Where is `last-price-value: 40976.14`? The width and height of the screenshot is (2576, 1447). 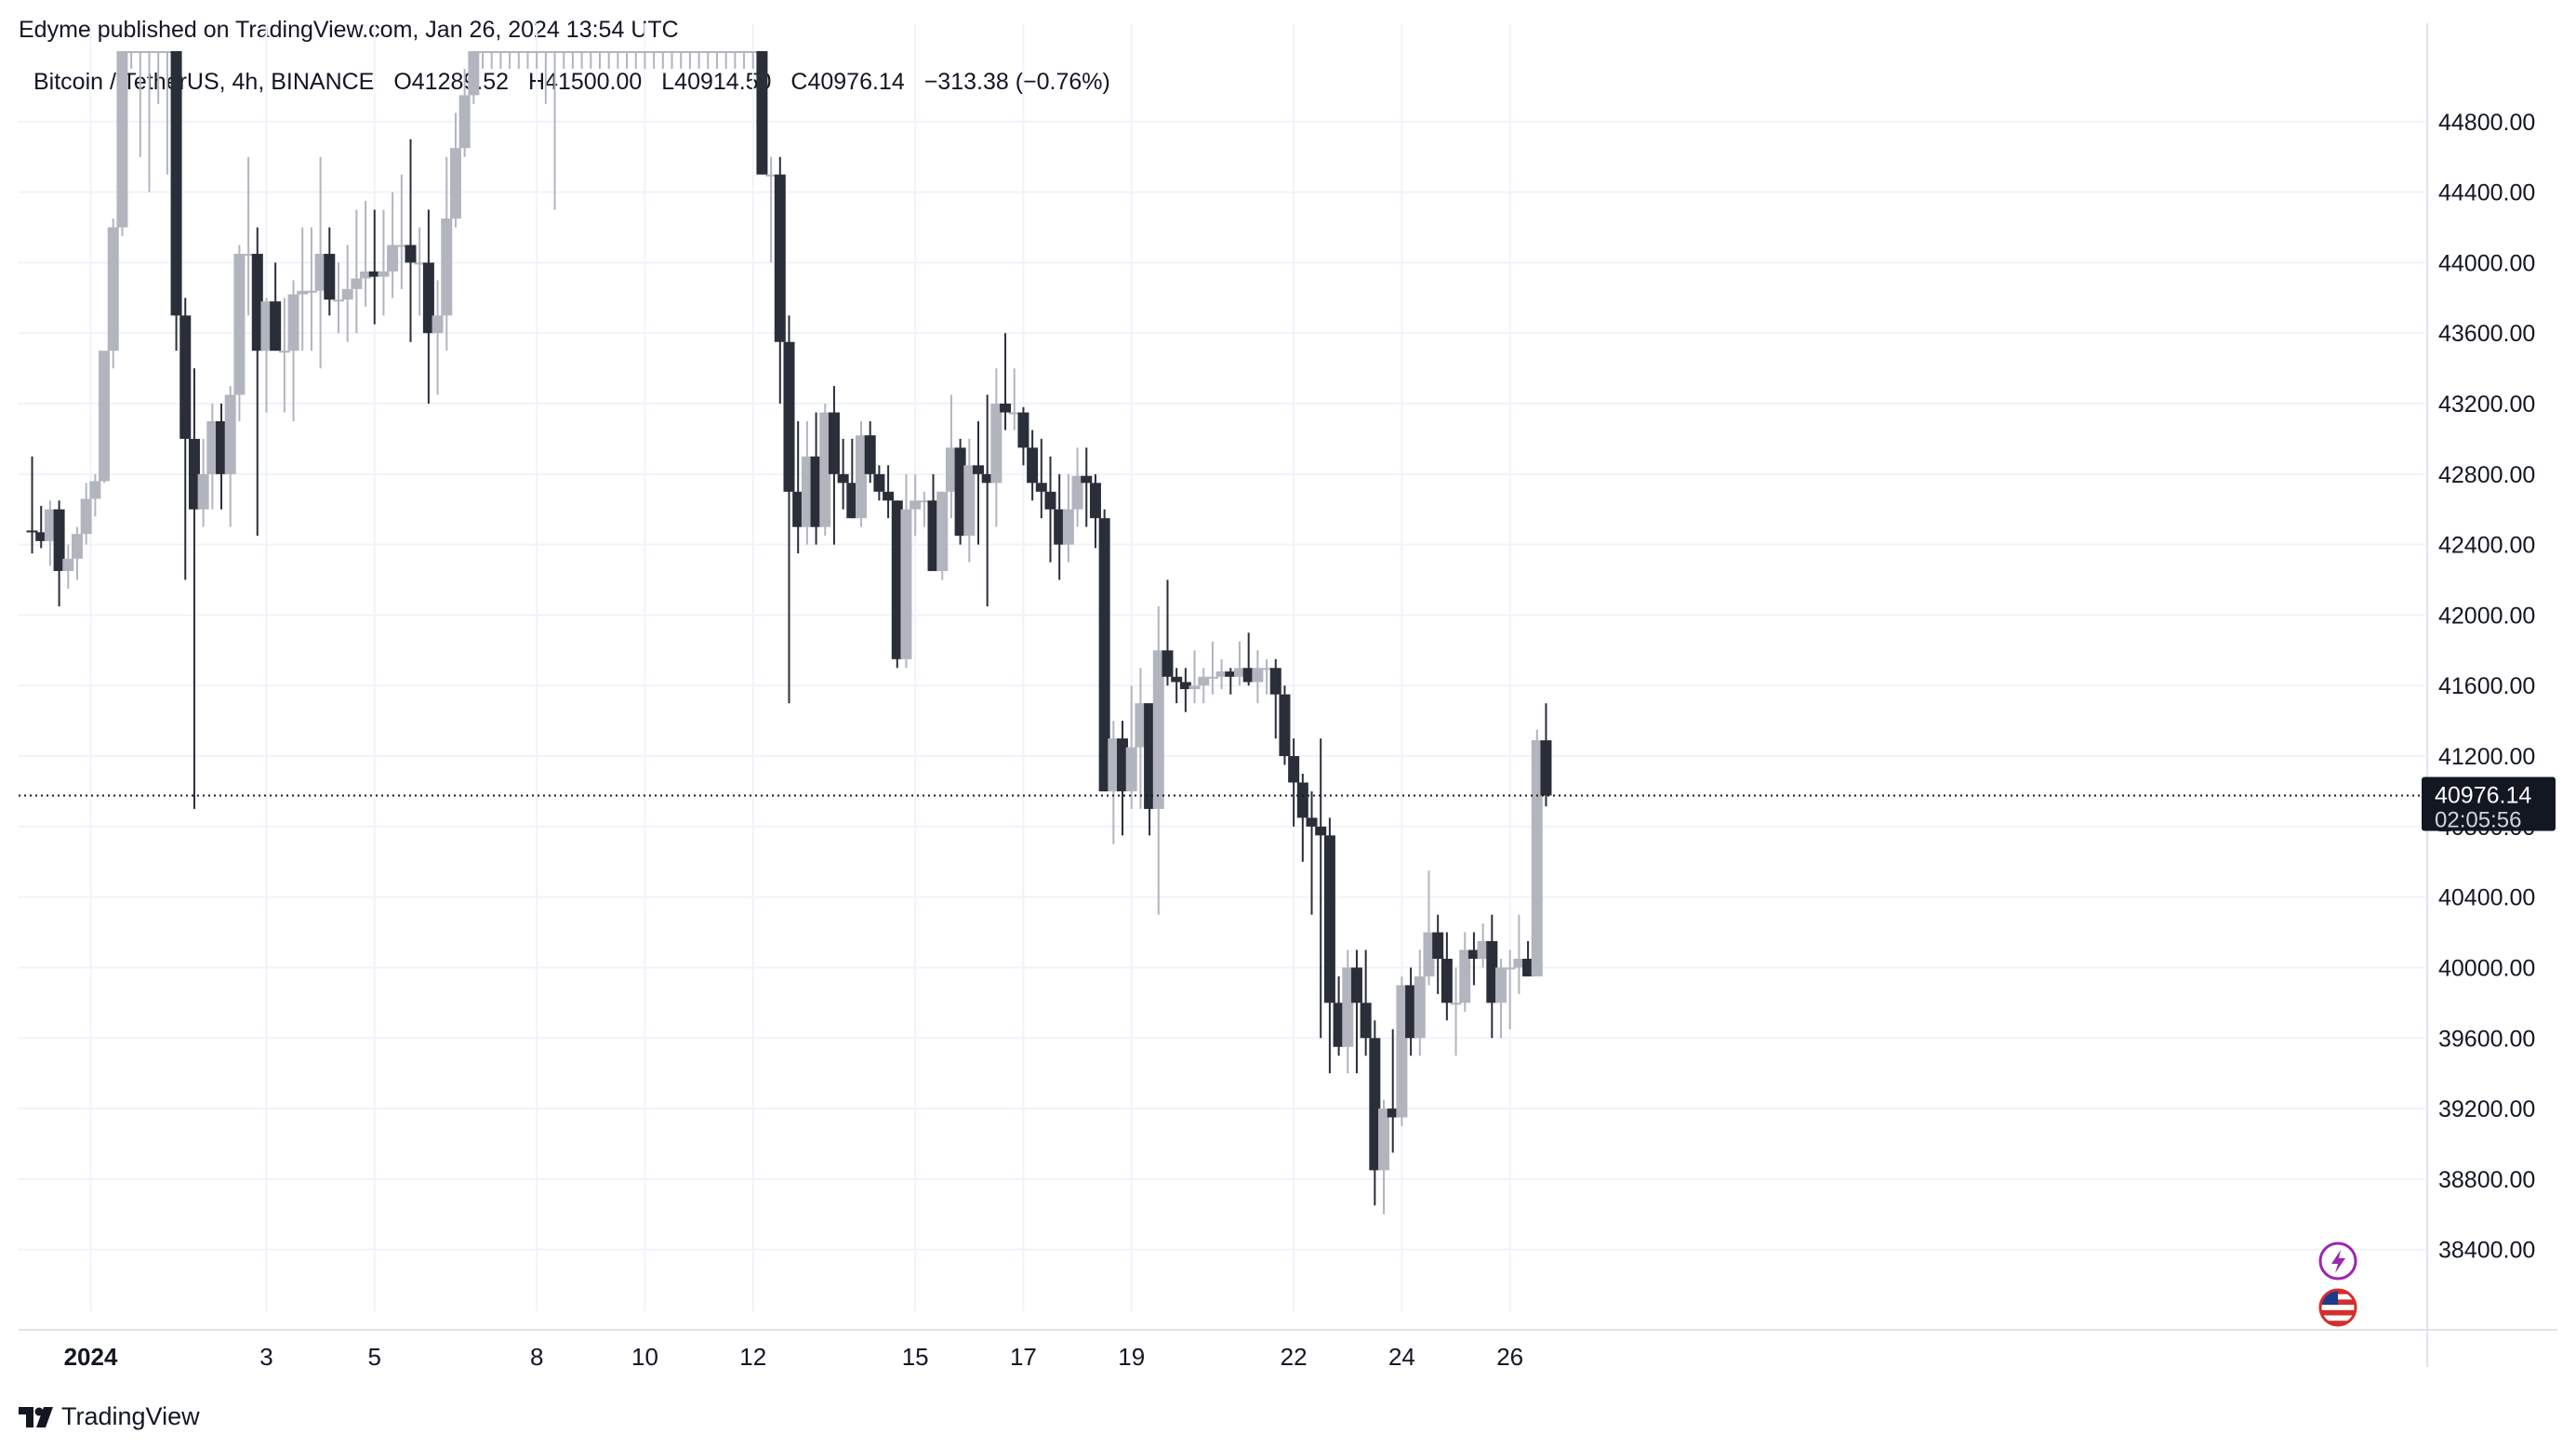
last-price-value: 40976.14 is located at coordinates (2483, 795).